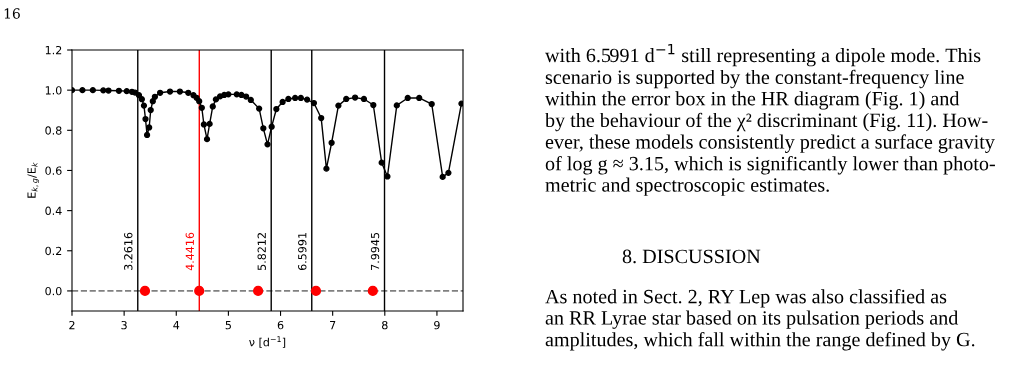  What do you see at coordinates (267, 342) in the screenshot?
I see `x-axis-title: ν [d$^{−1}$]` at bounding box center [267, 342].